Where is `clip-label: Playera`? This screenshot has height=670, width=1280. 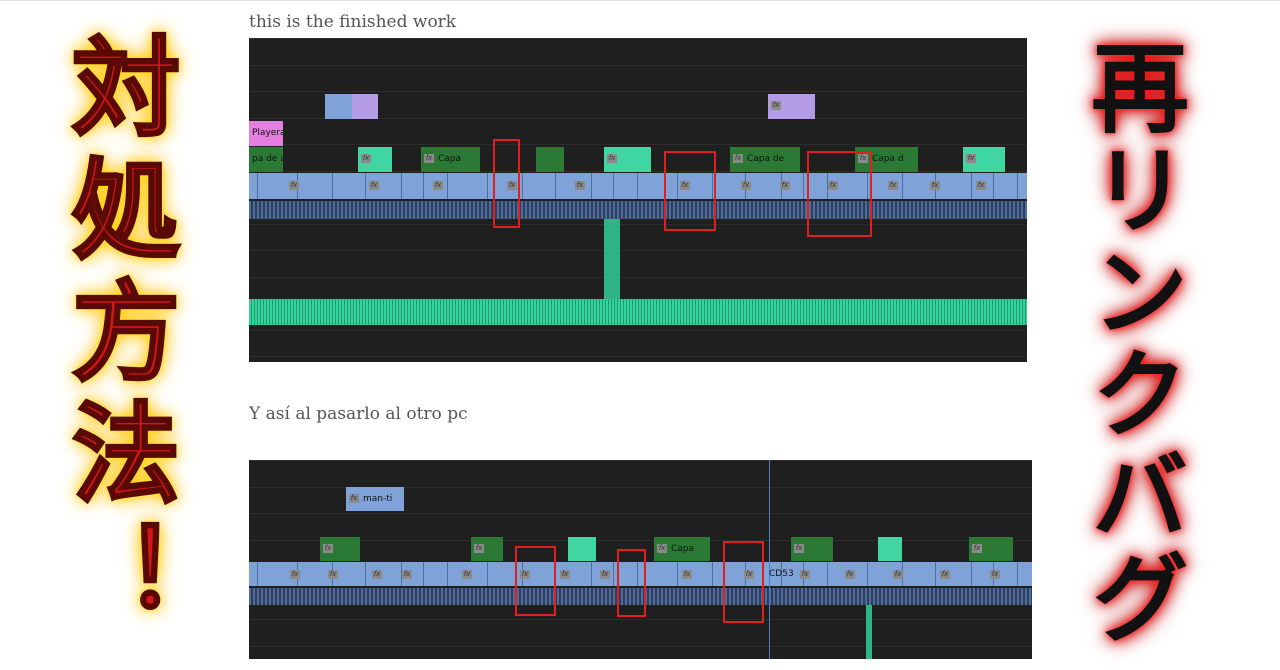
clip-label: Playera is located at coordinates (267, 133).